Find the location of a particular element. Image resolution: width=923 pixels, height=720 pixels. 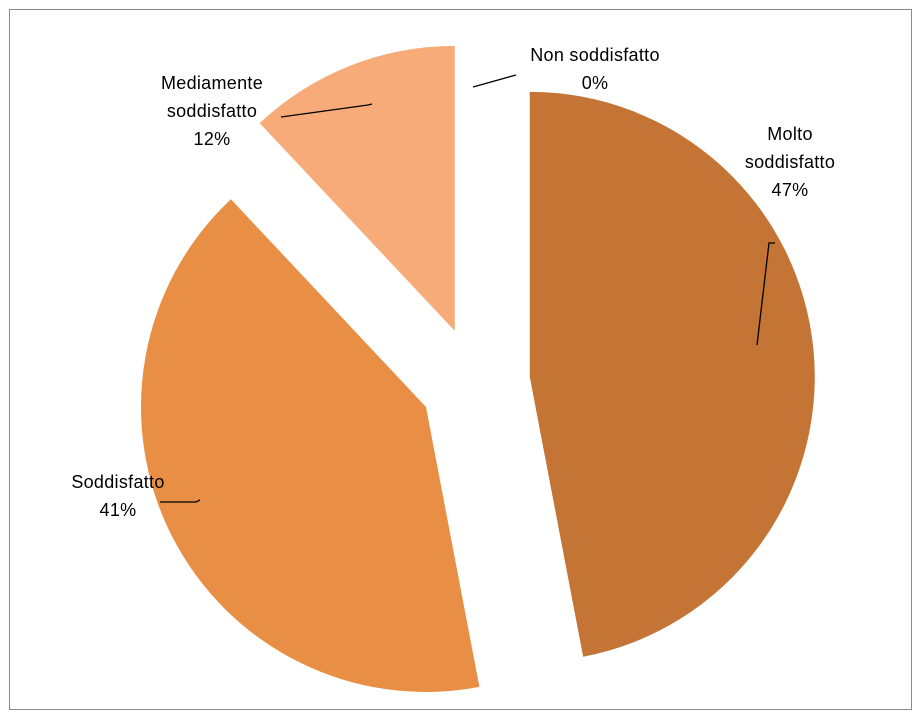

slice-label-2: Mediamente soddisfatto 12% is located at coordinates (212, 111).